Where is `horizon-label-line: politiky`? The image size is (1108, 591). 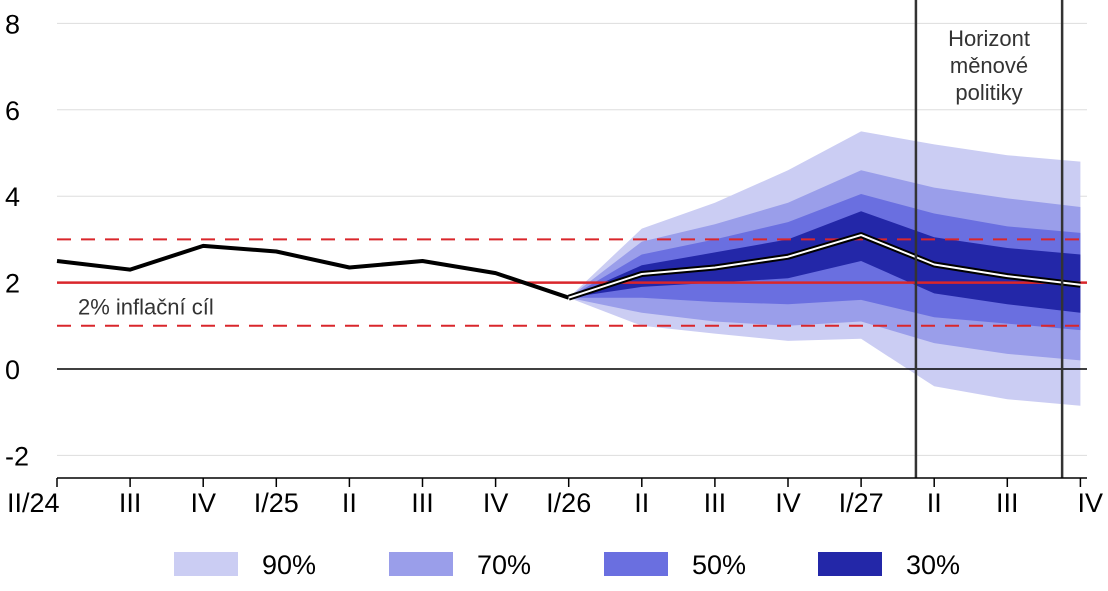 horizon-label-line: politiky is located at coordinates (988, 92).